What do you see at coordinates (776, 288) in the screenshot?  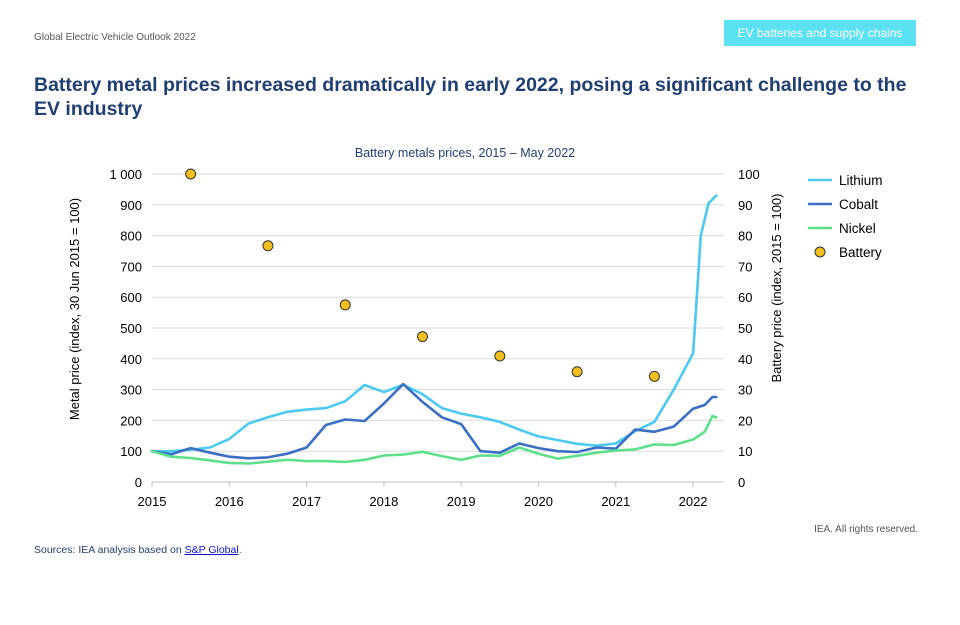 I see `y-axis-label-right: Battery price (index, 2015 = 100)` at bounding box center [776, 288].